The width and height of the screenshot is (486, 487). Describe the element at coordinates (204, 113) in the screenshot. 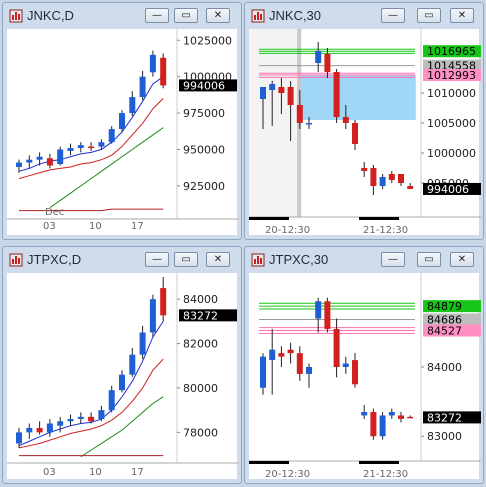

I see `y-tick-label: 975000` at that location.